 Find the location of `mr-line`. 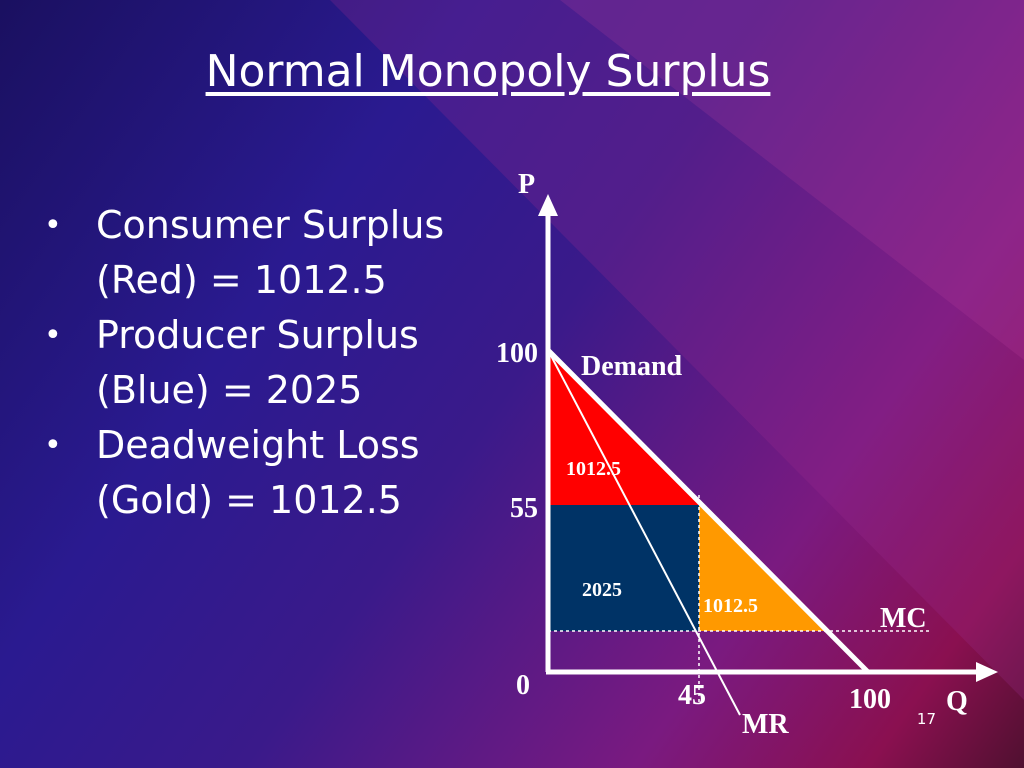

mr-line is located at coordinates (644, 532).